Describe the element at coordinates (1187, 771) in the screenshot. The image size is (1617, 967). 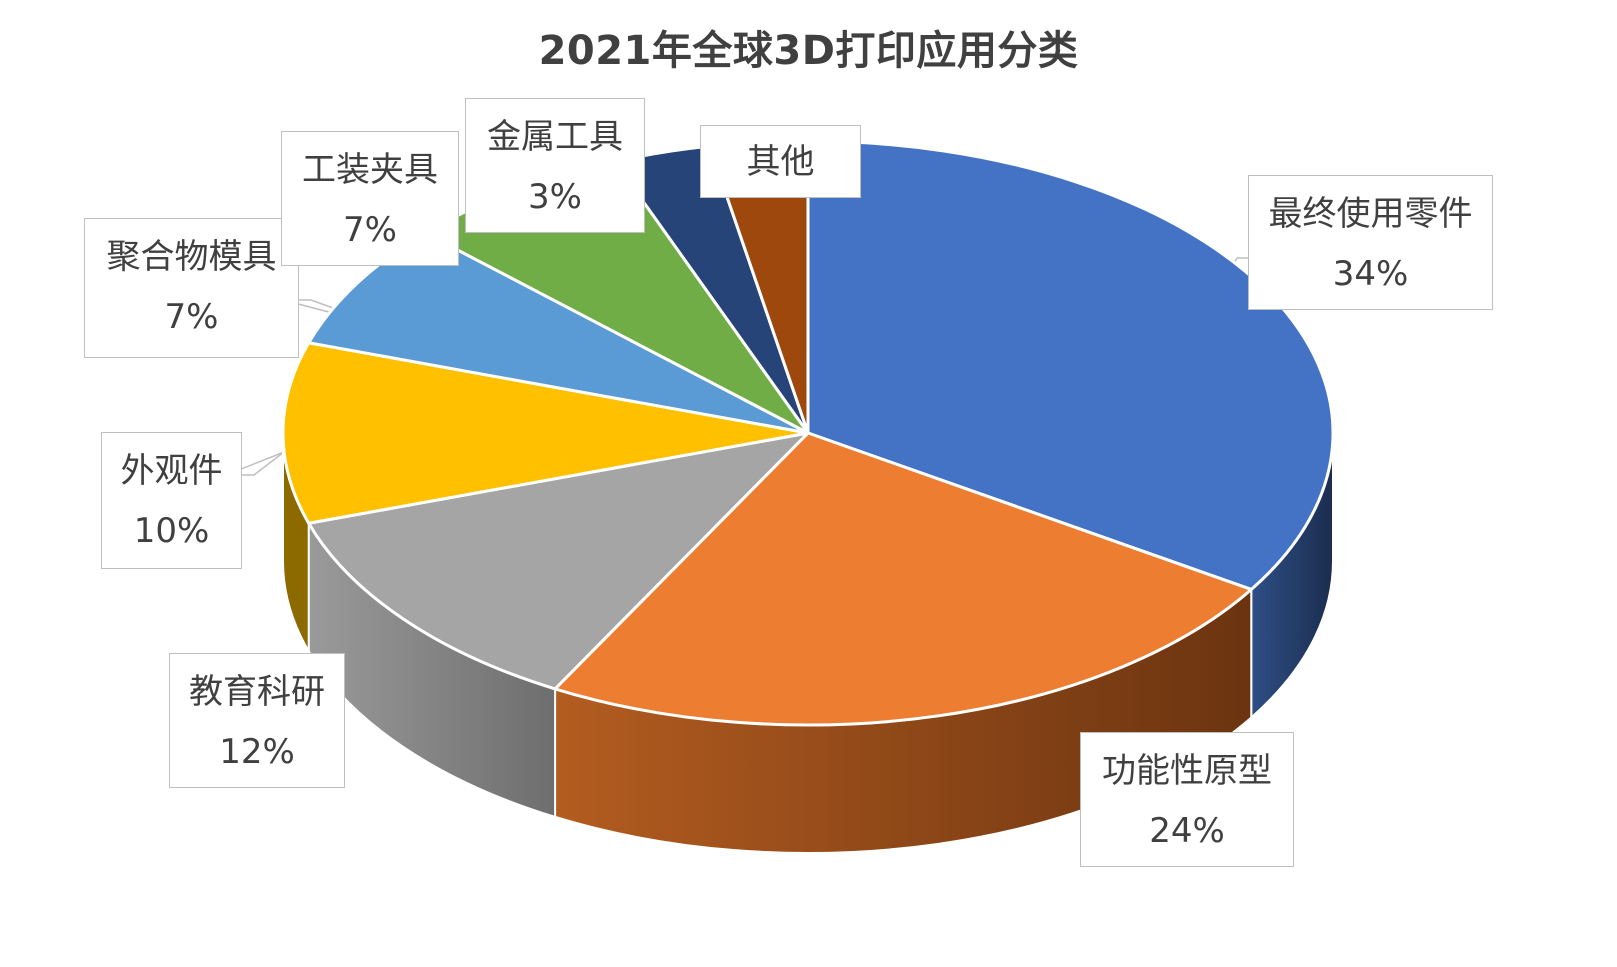
I see `data-label-category: 功能性原型` at that location.